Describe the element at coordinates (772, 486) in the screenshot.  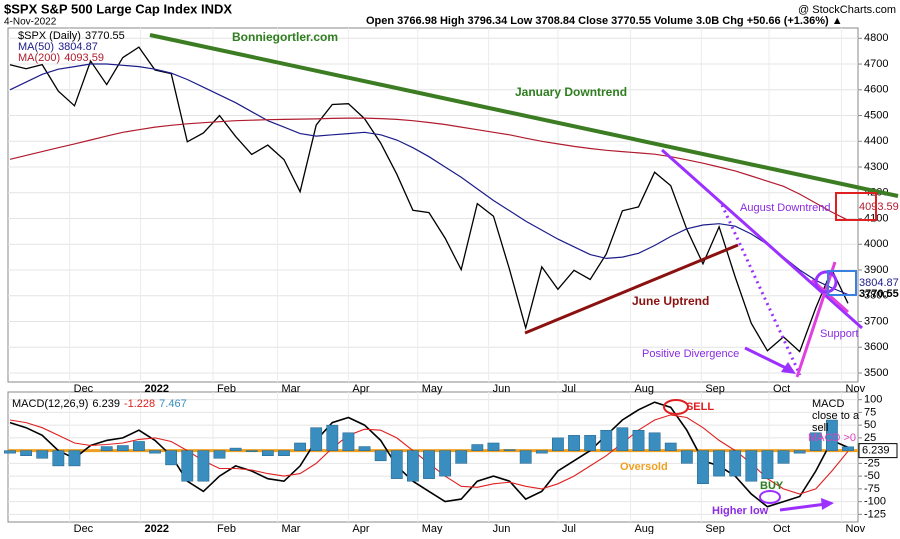
I see `annotation: BUY` at that location.